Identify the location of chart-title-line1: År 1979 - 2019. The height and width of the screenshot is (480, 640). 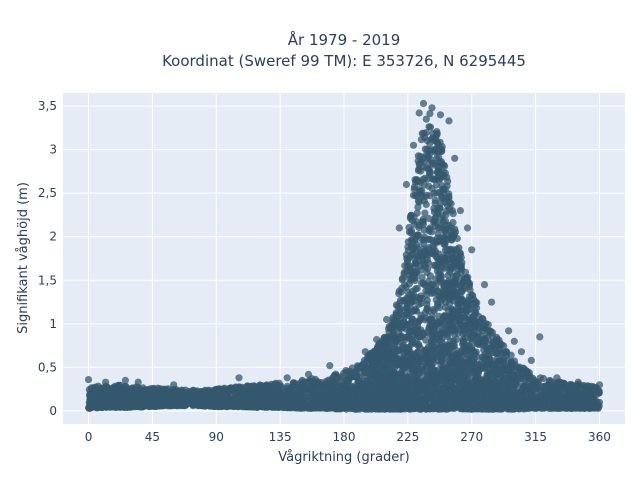
(344, 39).